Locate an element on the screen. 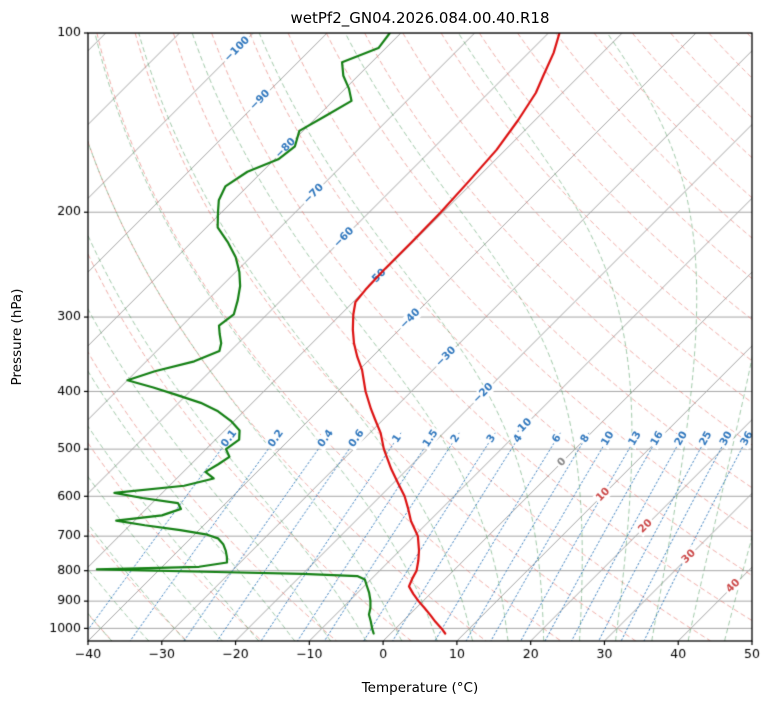 This screenshot has width=775, height=708. x-axis-label: Temperature (°C) is located at coordinates (420, 688).